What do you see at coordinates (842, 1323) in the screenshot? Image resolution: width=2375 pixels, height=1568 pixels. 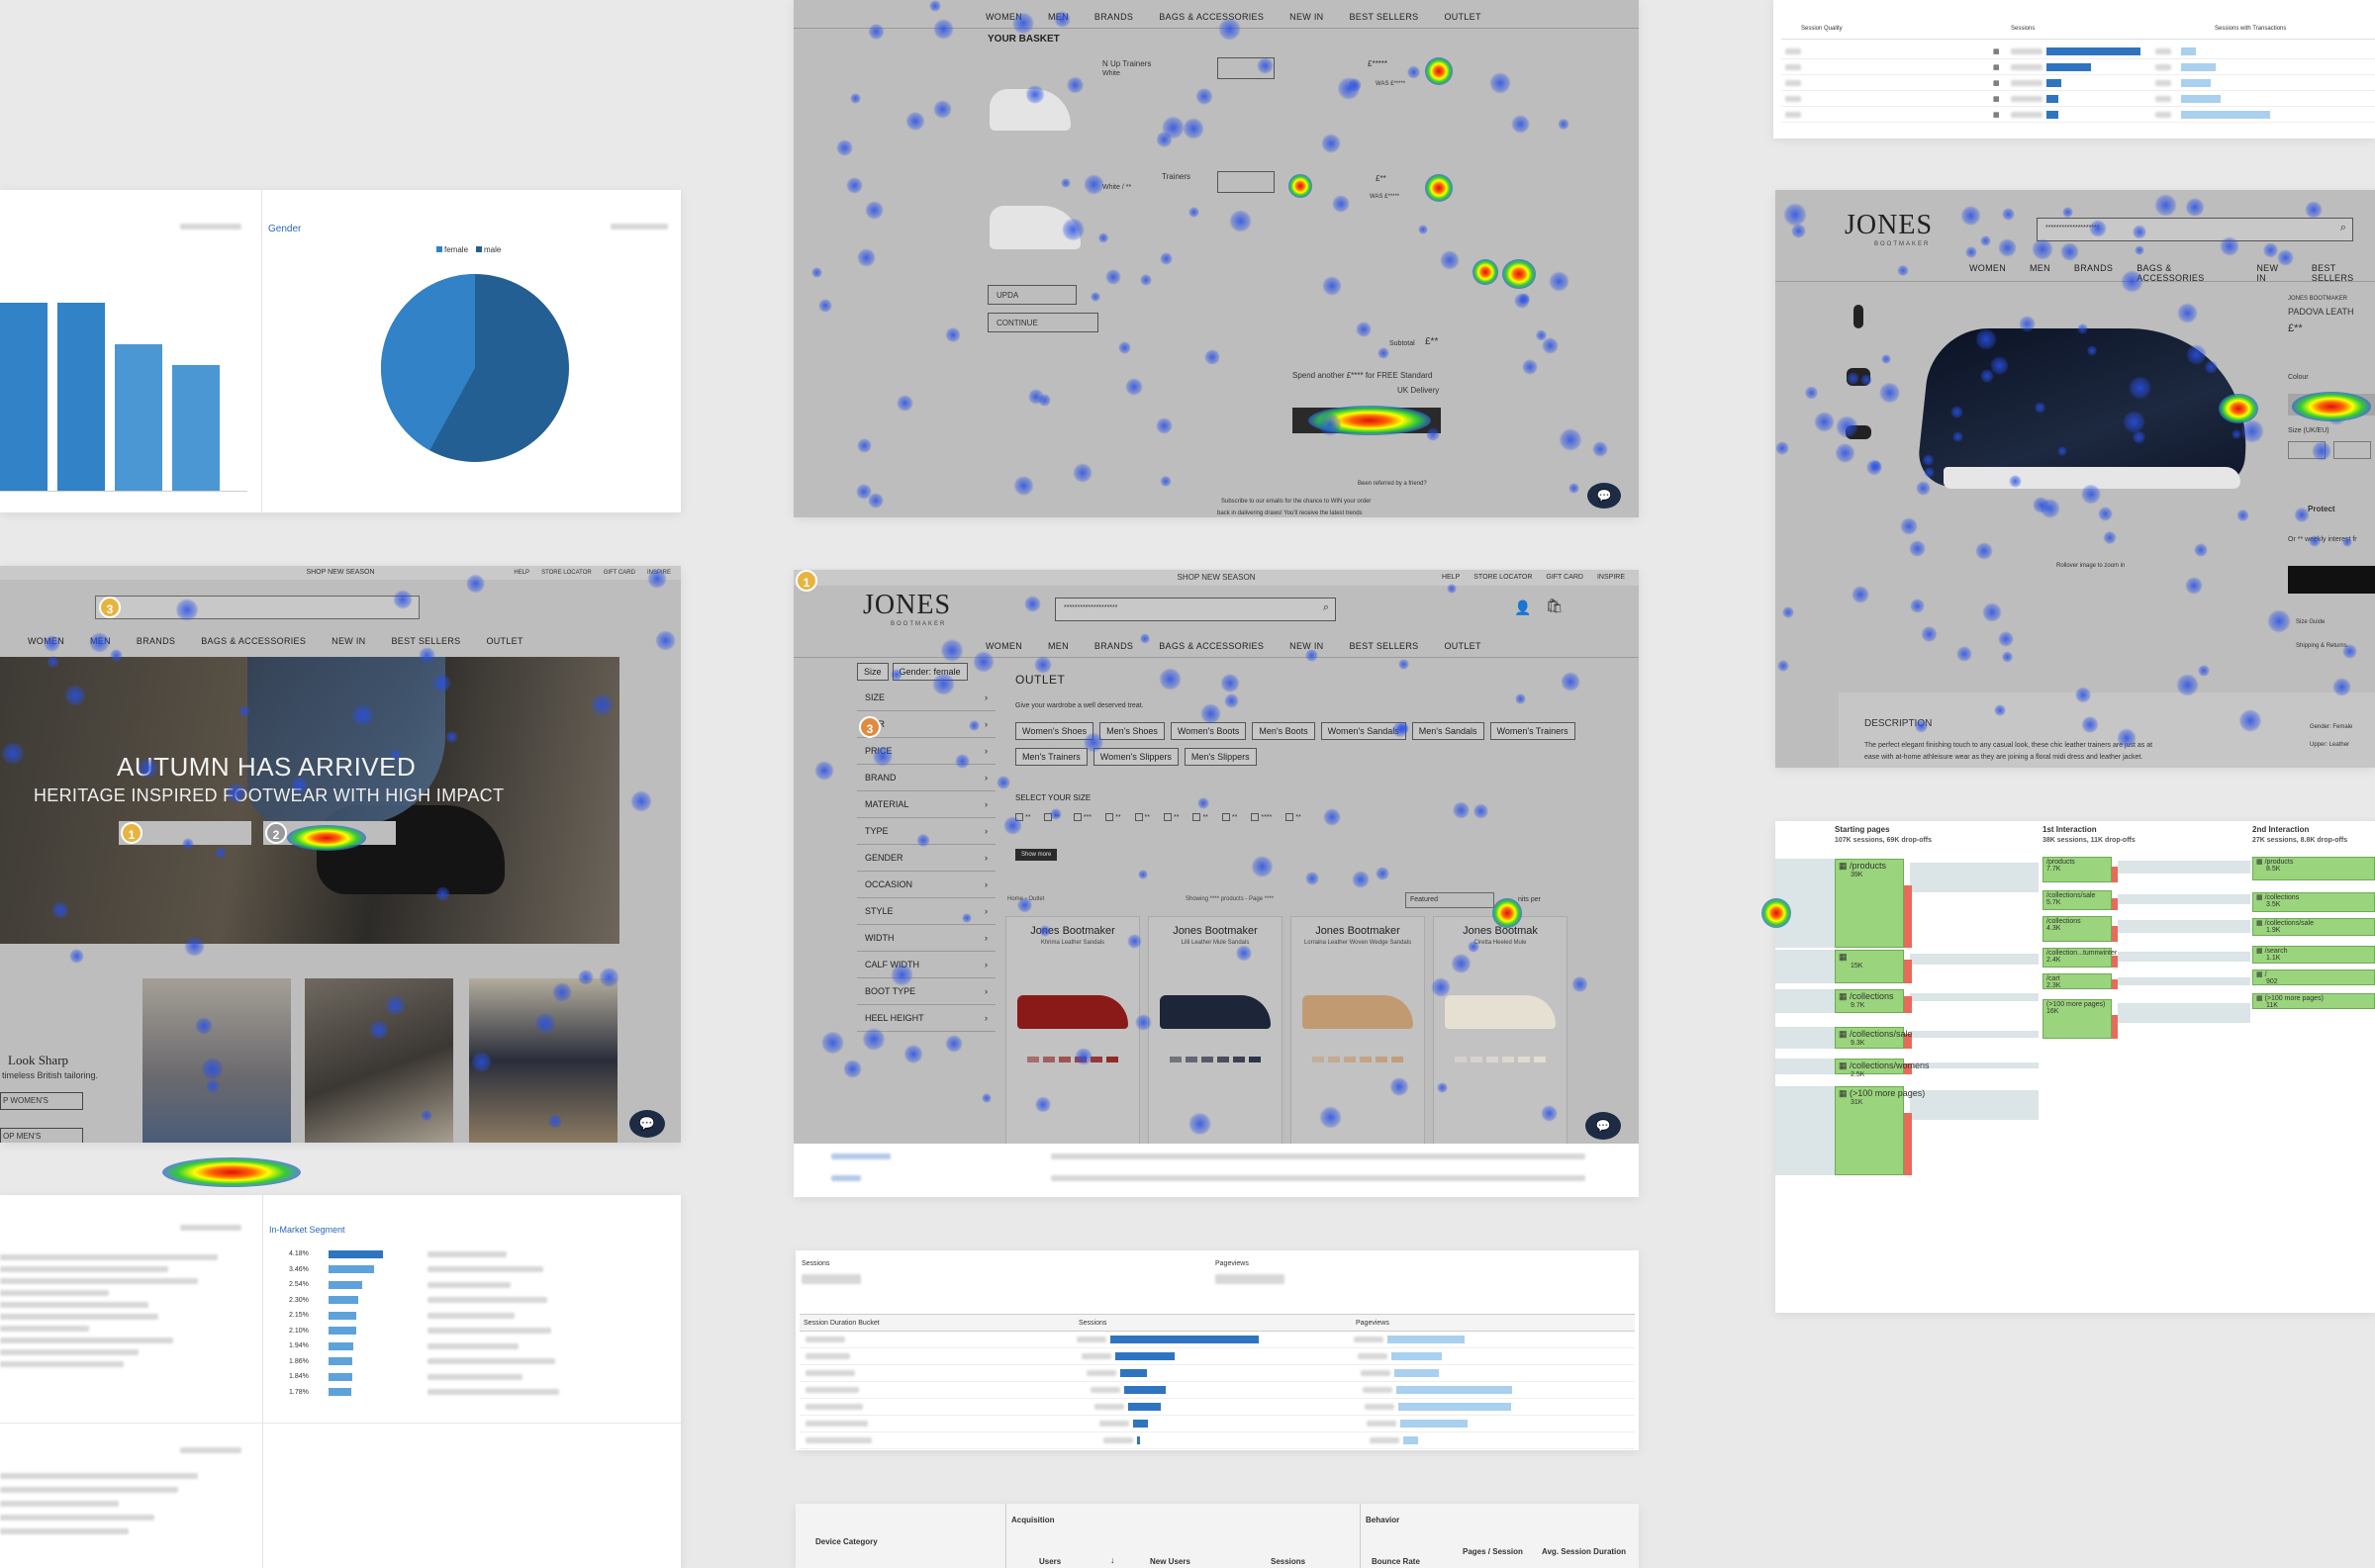 I see `col-duration-bucket: Session Duration Bucket` at bounding box center [842, 1323].